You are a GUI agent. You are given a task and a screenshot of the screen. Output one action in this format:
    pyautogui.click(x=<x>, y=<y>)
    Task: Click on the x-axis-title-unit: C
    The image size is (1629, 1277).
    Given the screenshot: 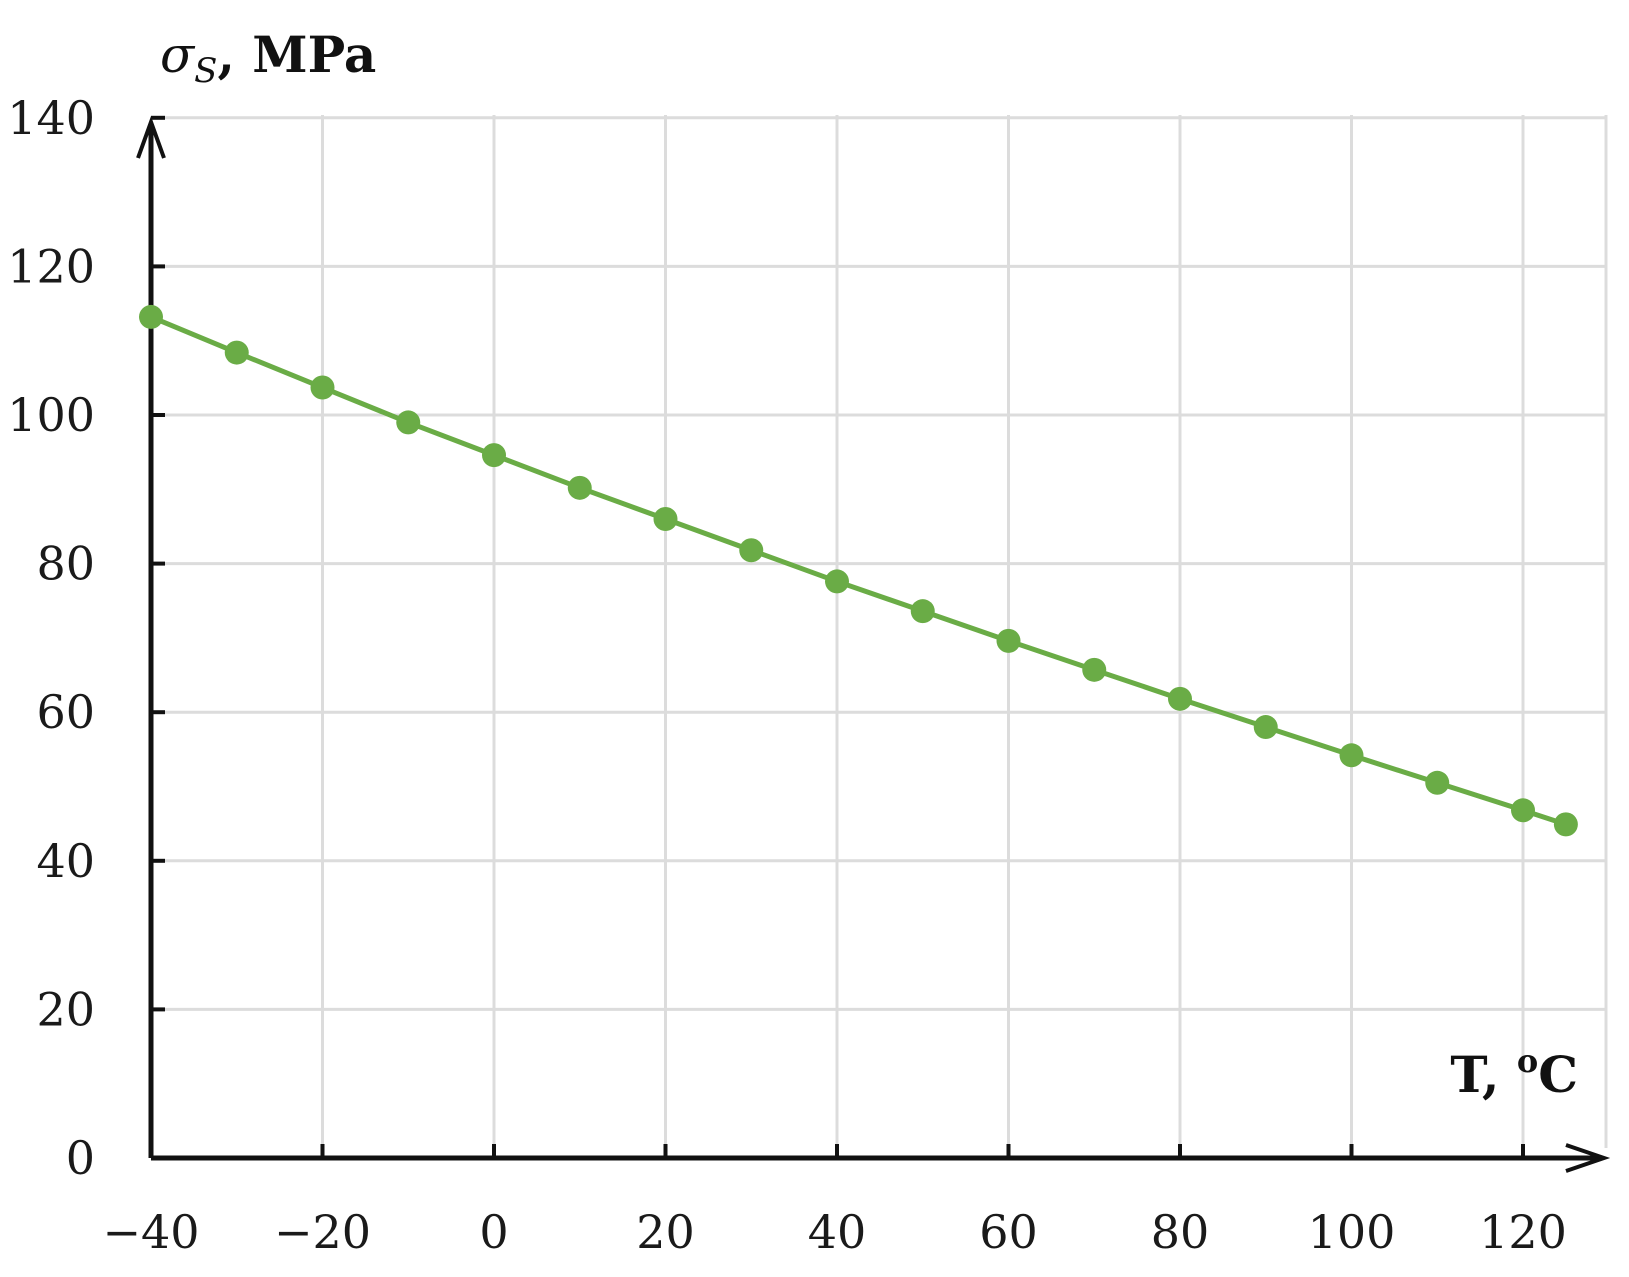 What is the action you would take?
    pyautogui.click(x=1558, y=1074)
    